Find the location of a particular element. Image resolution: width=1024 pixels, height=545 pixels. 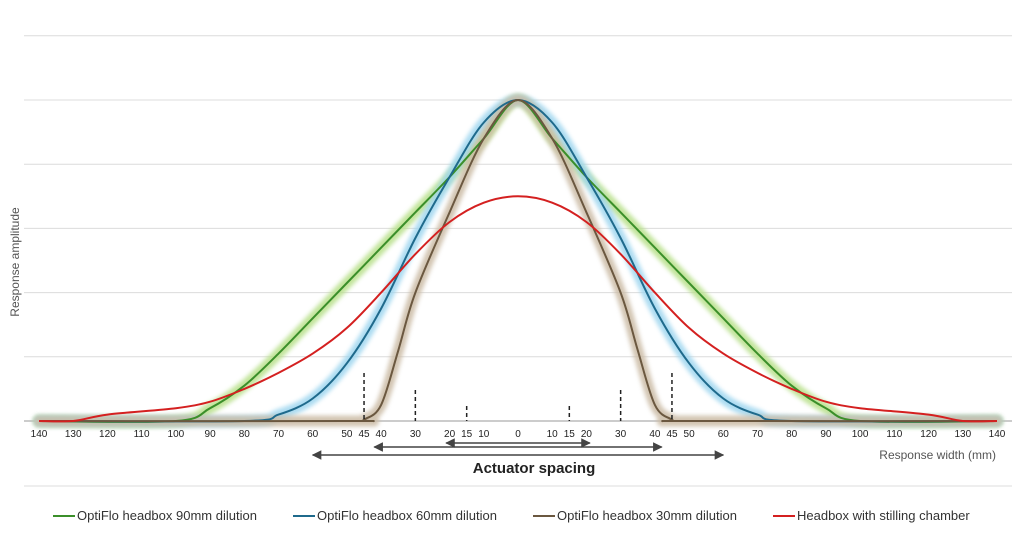

legend-item-60mm: OptiFlo headbox 60mm dilution is located at coordinates (395, 515).